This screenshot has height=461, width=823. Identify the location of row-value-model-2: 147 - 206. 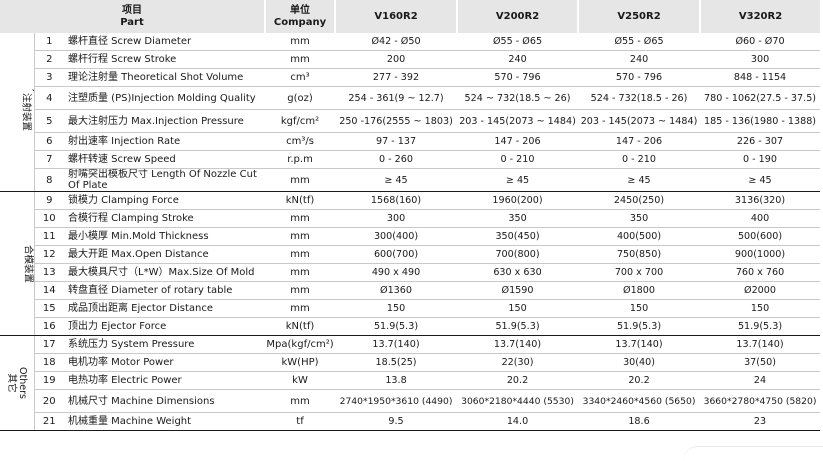
(518, 141).